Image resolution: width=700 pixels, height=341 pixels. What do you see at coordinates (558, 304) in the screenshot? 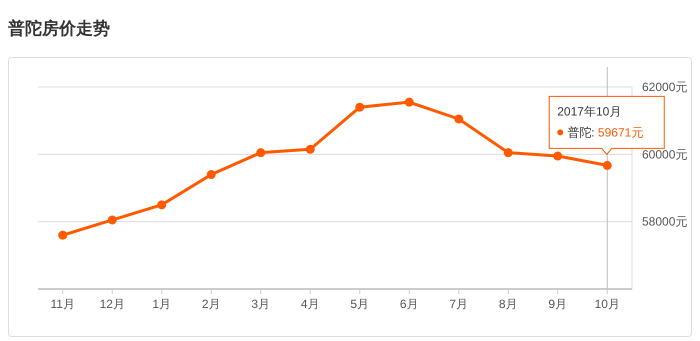
I see `x-tick-label: 9月` at bounding box center [558, 304].